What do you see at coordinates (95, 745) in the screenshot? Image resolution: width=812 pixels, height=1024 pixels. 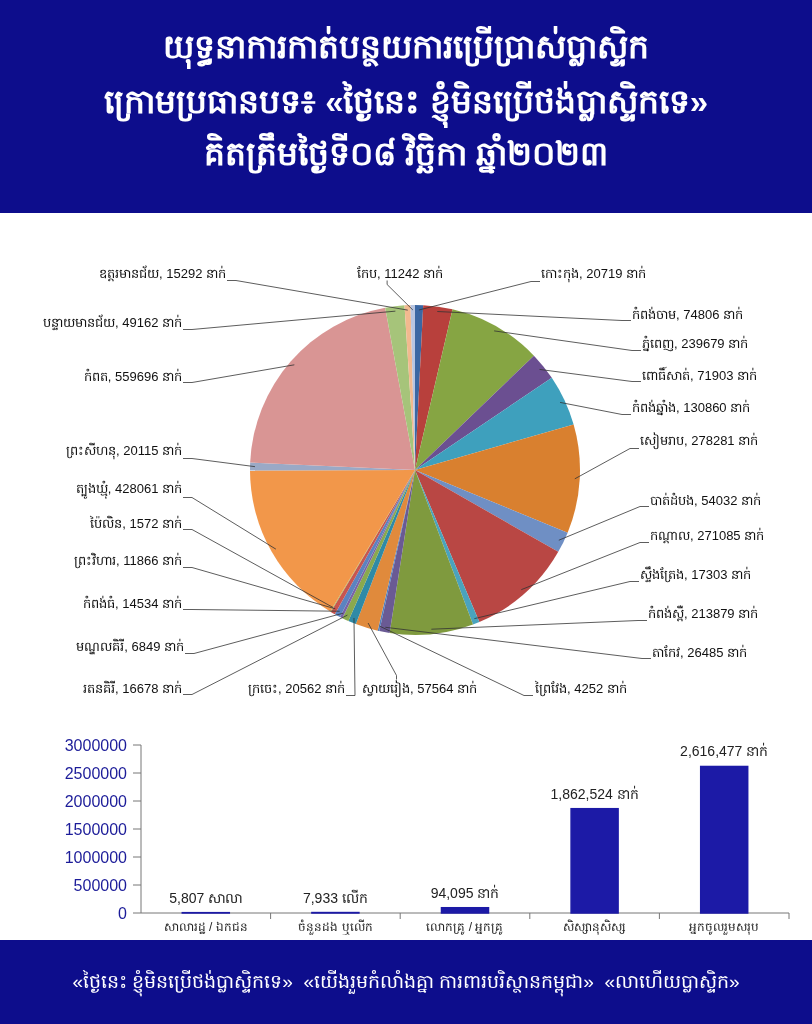 I see `ytick-label: 3000000` at bounding box center [95, 745].